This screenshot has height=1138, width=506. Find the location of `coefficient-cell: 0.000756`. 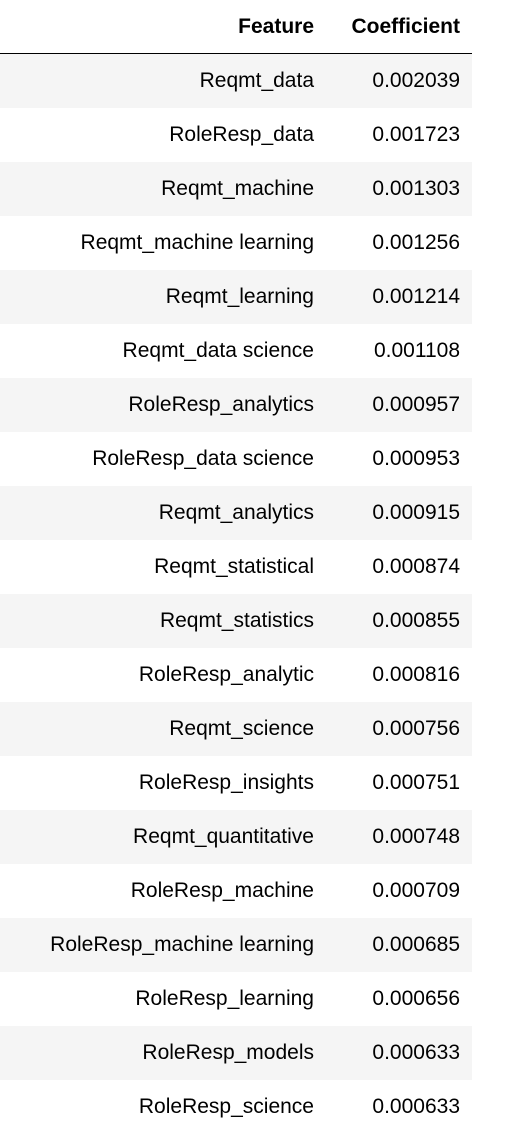

coefficient-cell: 0.000756 is located at coordinates (399, 729).